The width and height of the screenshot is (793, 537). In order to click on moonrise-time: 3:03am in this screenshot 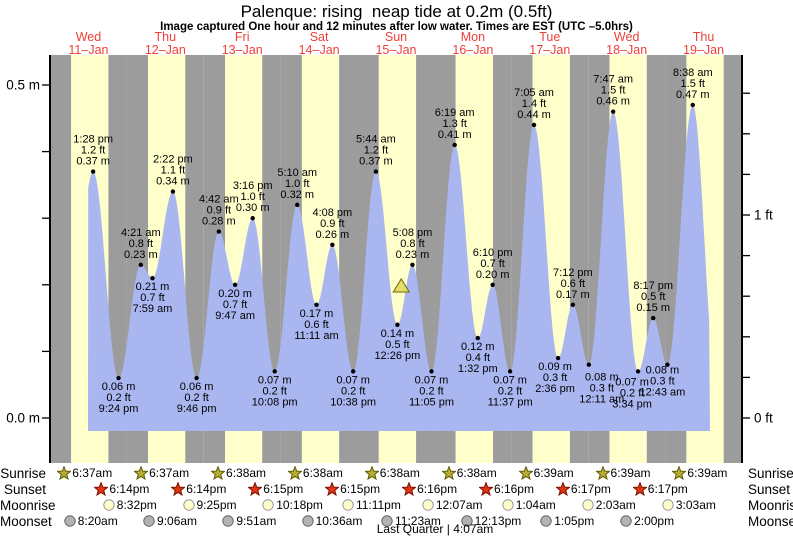, I will do `click(695, 505)`.